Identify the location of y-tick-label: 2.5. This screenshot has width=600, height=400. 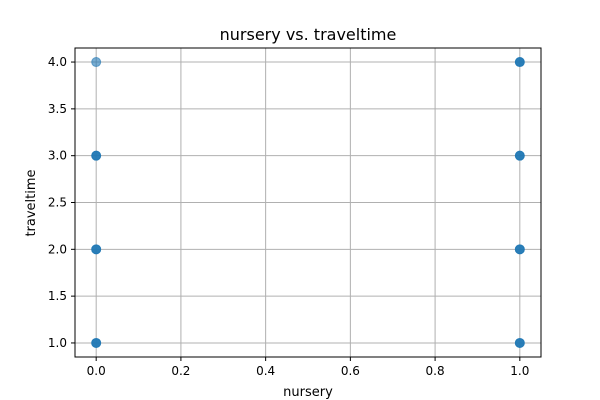
(57, 203).